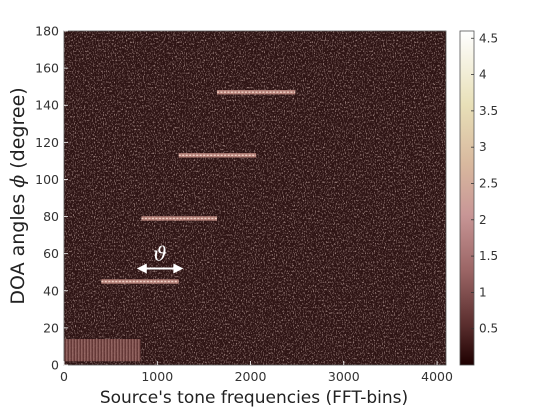  What do you see at coordinates (51, 253) in the screenshot?
I see `y-tick-label: 60` at bounding box center [51, 253].